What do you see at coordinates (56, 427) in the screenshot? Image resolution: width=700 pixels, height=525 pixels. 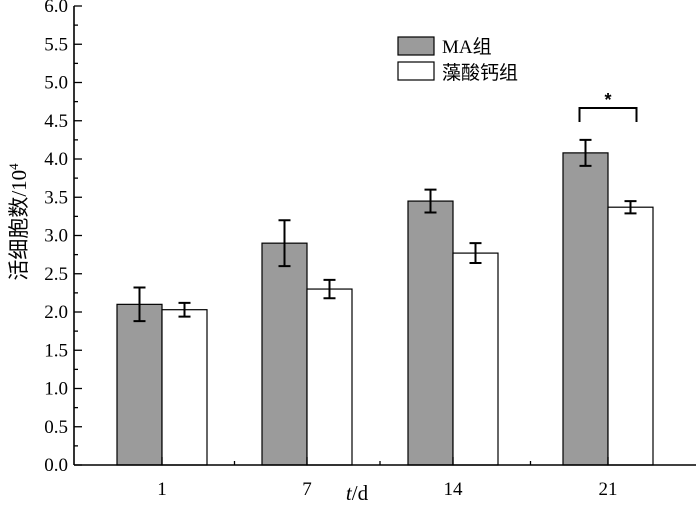 I see `y-tick-label: 0.5` at bounding box center [56, 427].